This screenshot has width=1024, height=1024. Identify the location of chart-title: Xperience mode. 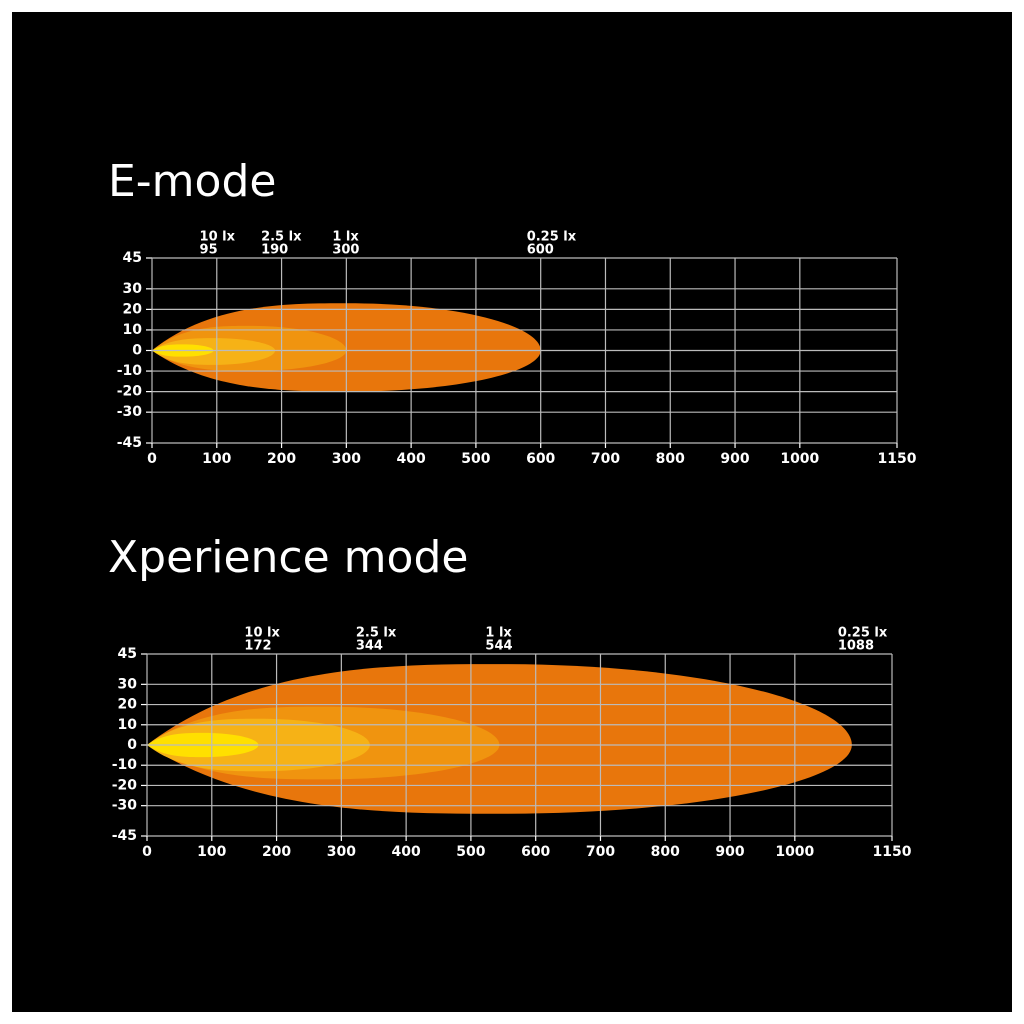
(288, 557).